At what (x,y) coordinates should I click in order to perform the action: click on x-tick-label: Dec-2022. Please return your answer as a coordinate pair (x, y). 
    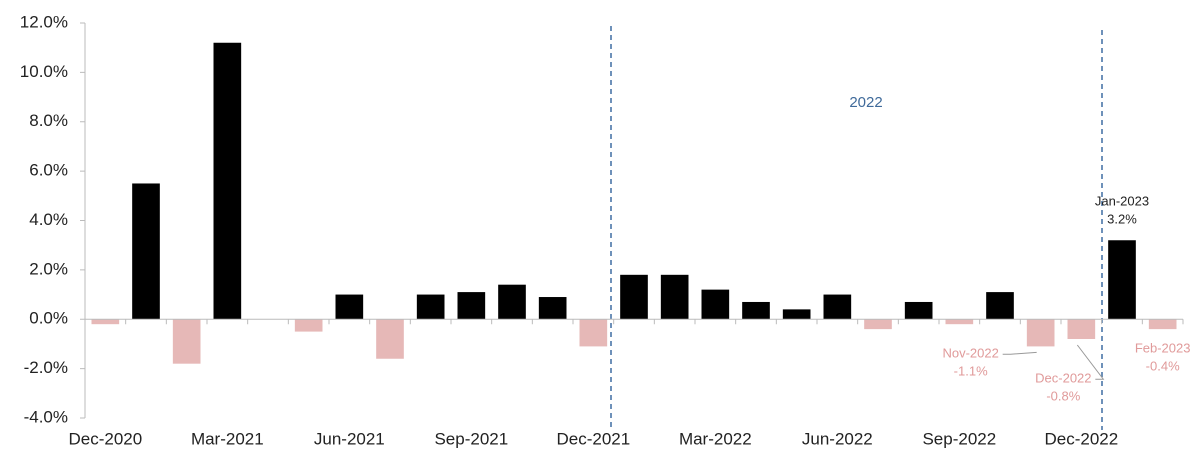
    Looking at the image, I should click on (1081, 438).